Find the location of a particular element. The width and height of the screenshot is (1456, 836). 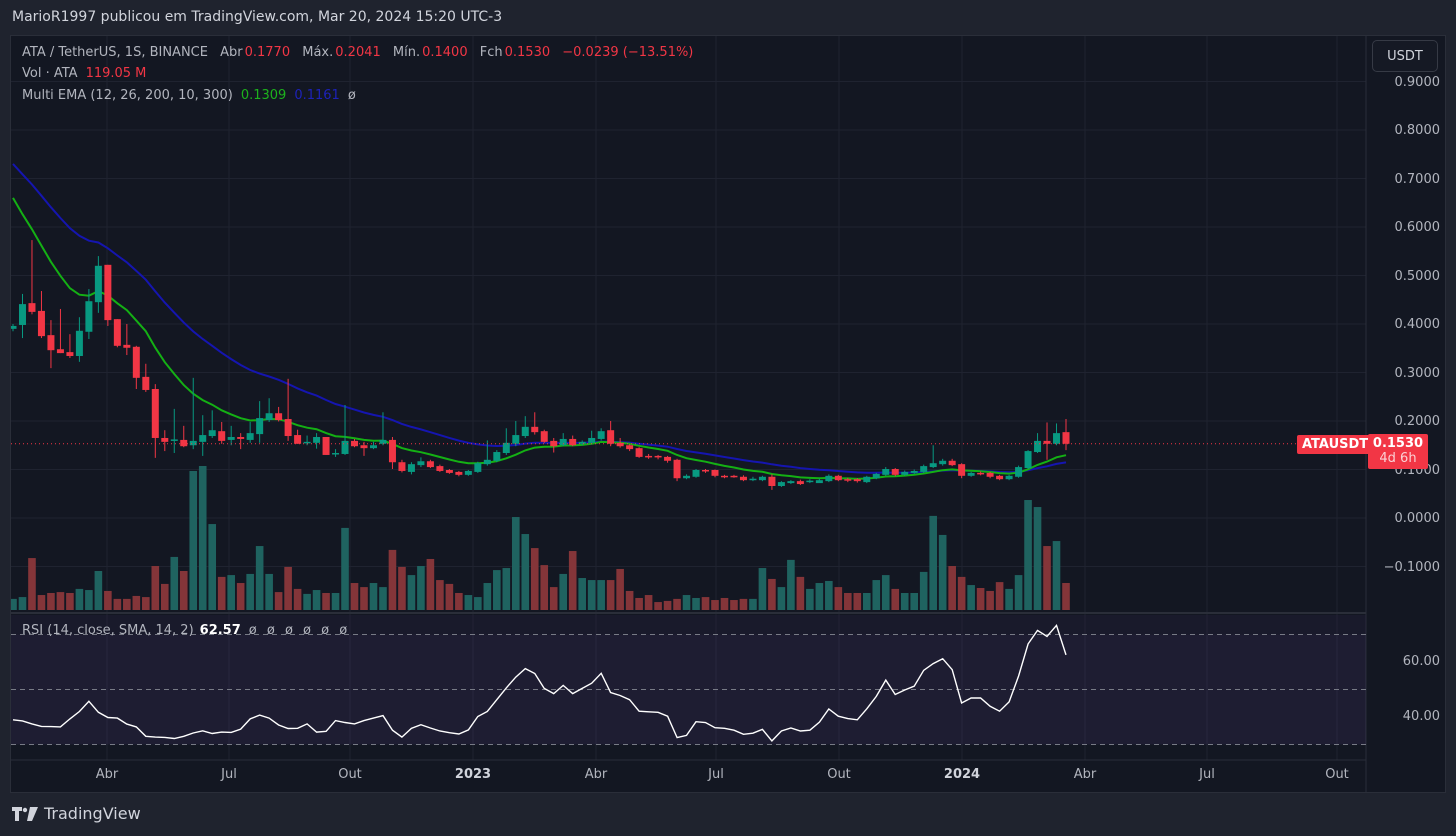

high-label: Máx. is located at coordinates (318, 52).